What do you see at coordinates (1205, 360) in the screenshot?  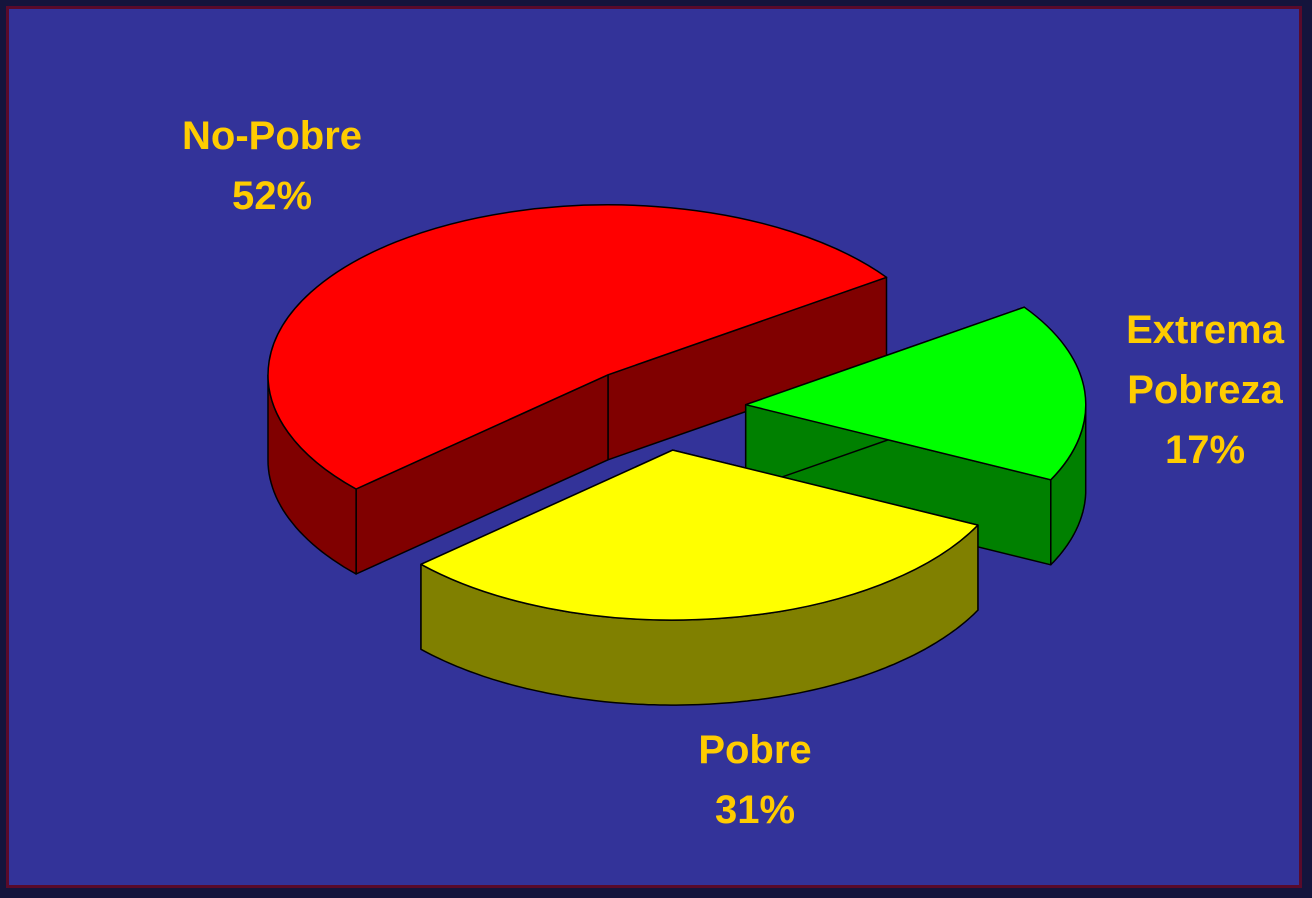 I see `category-name: Extrema Pobreza` at bounding box center [1205, 360].